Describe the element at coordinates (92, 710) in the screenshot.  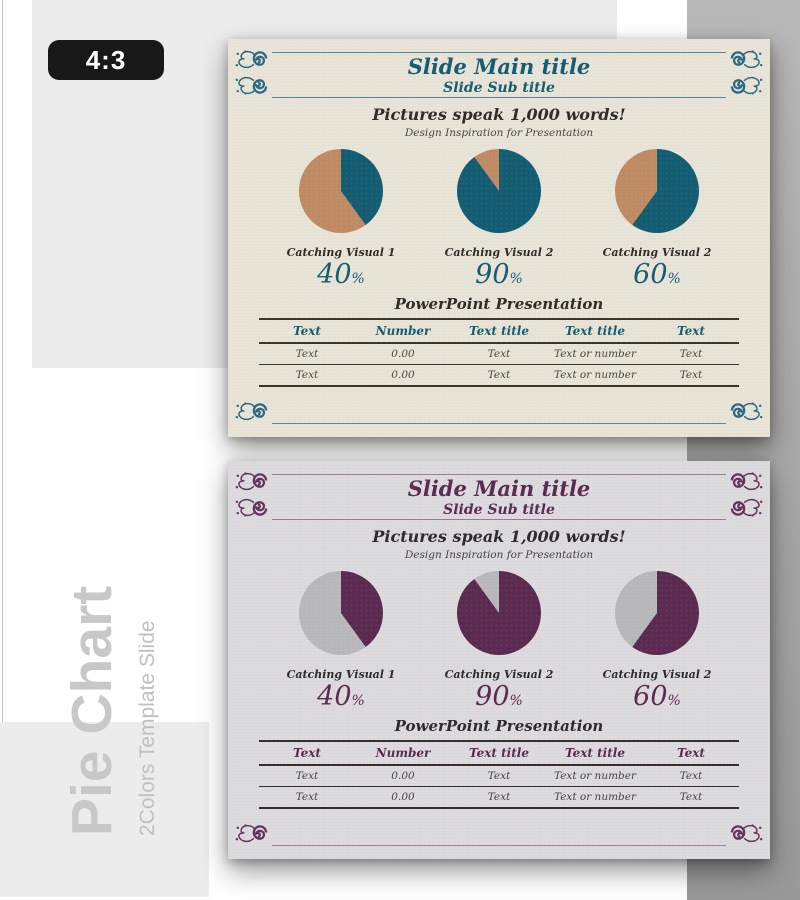
I see `side-title: Pie Chart` at that location.